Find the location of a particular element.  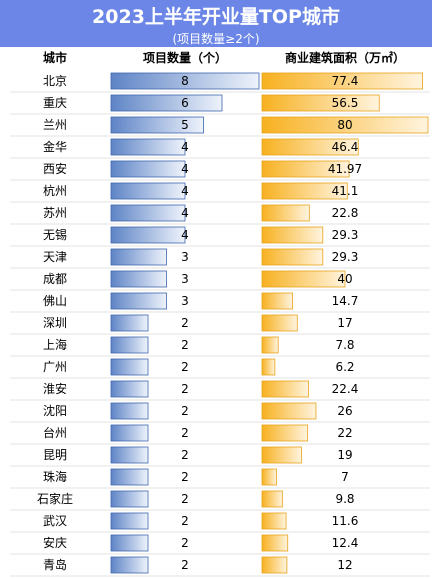

city-label: 北京 is located at coordinates (55, 81).